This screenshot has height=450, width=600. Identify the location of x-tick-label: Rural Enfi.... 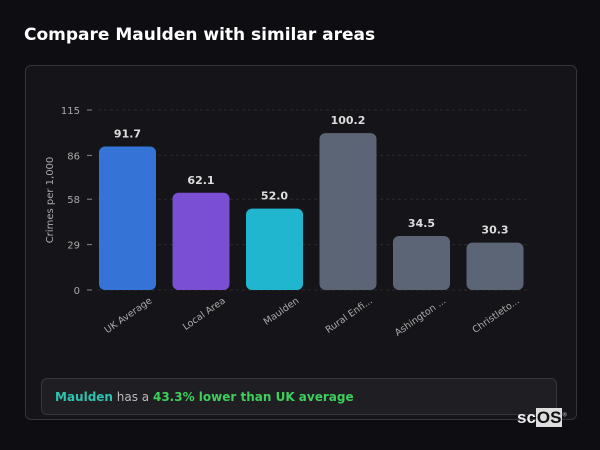
(349, 315).